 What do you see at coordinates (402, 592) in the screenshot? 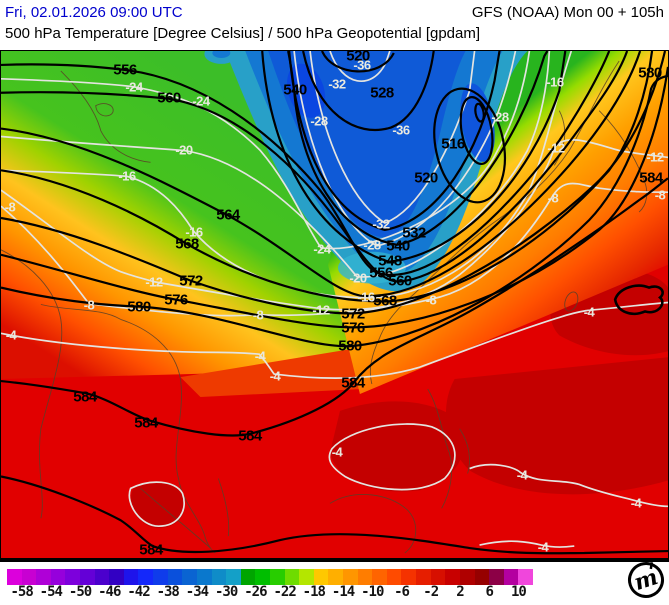
I see `colorbar-tick: -6` at bounding box center [402, 592].